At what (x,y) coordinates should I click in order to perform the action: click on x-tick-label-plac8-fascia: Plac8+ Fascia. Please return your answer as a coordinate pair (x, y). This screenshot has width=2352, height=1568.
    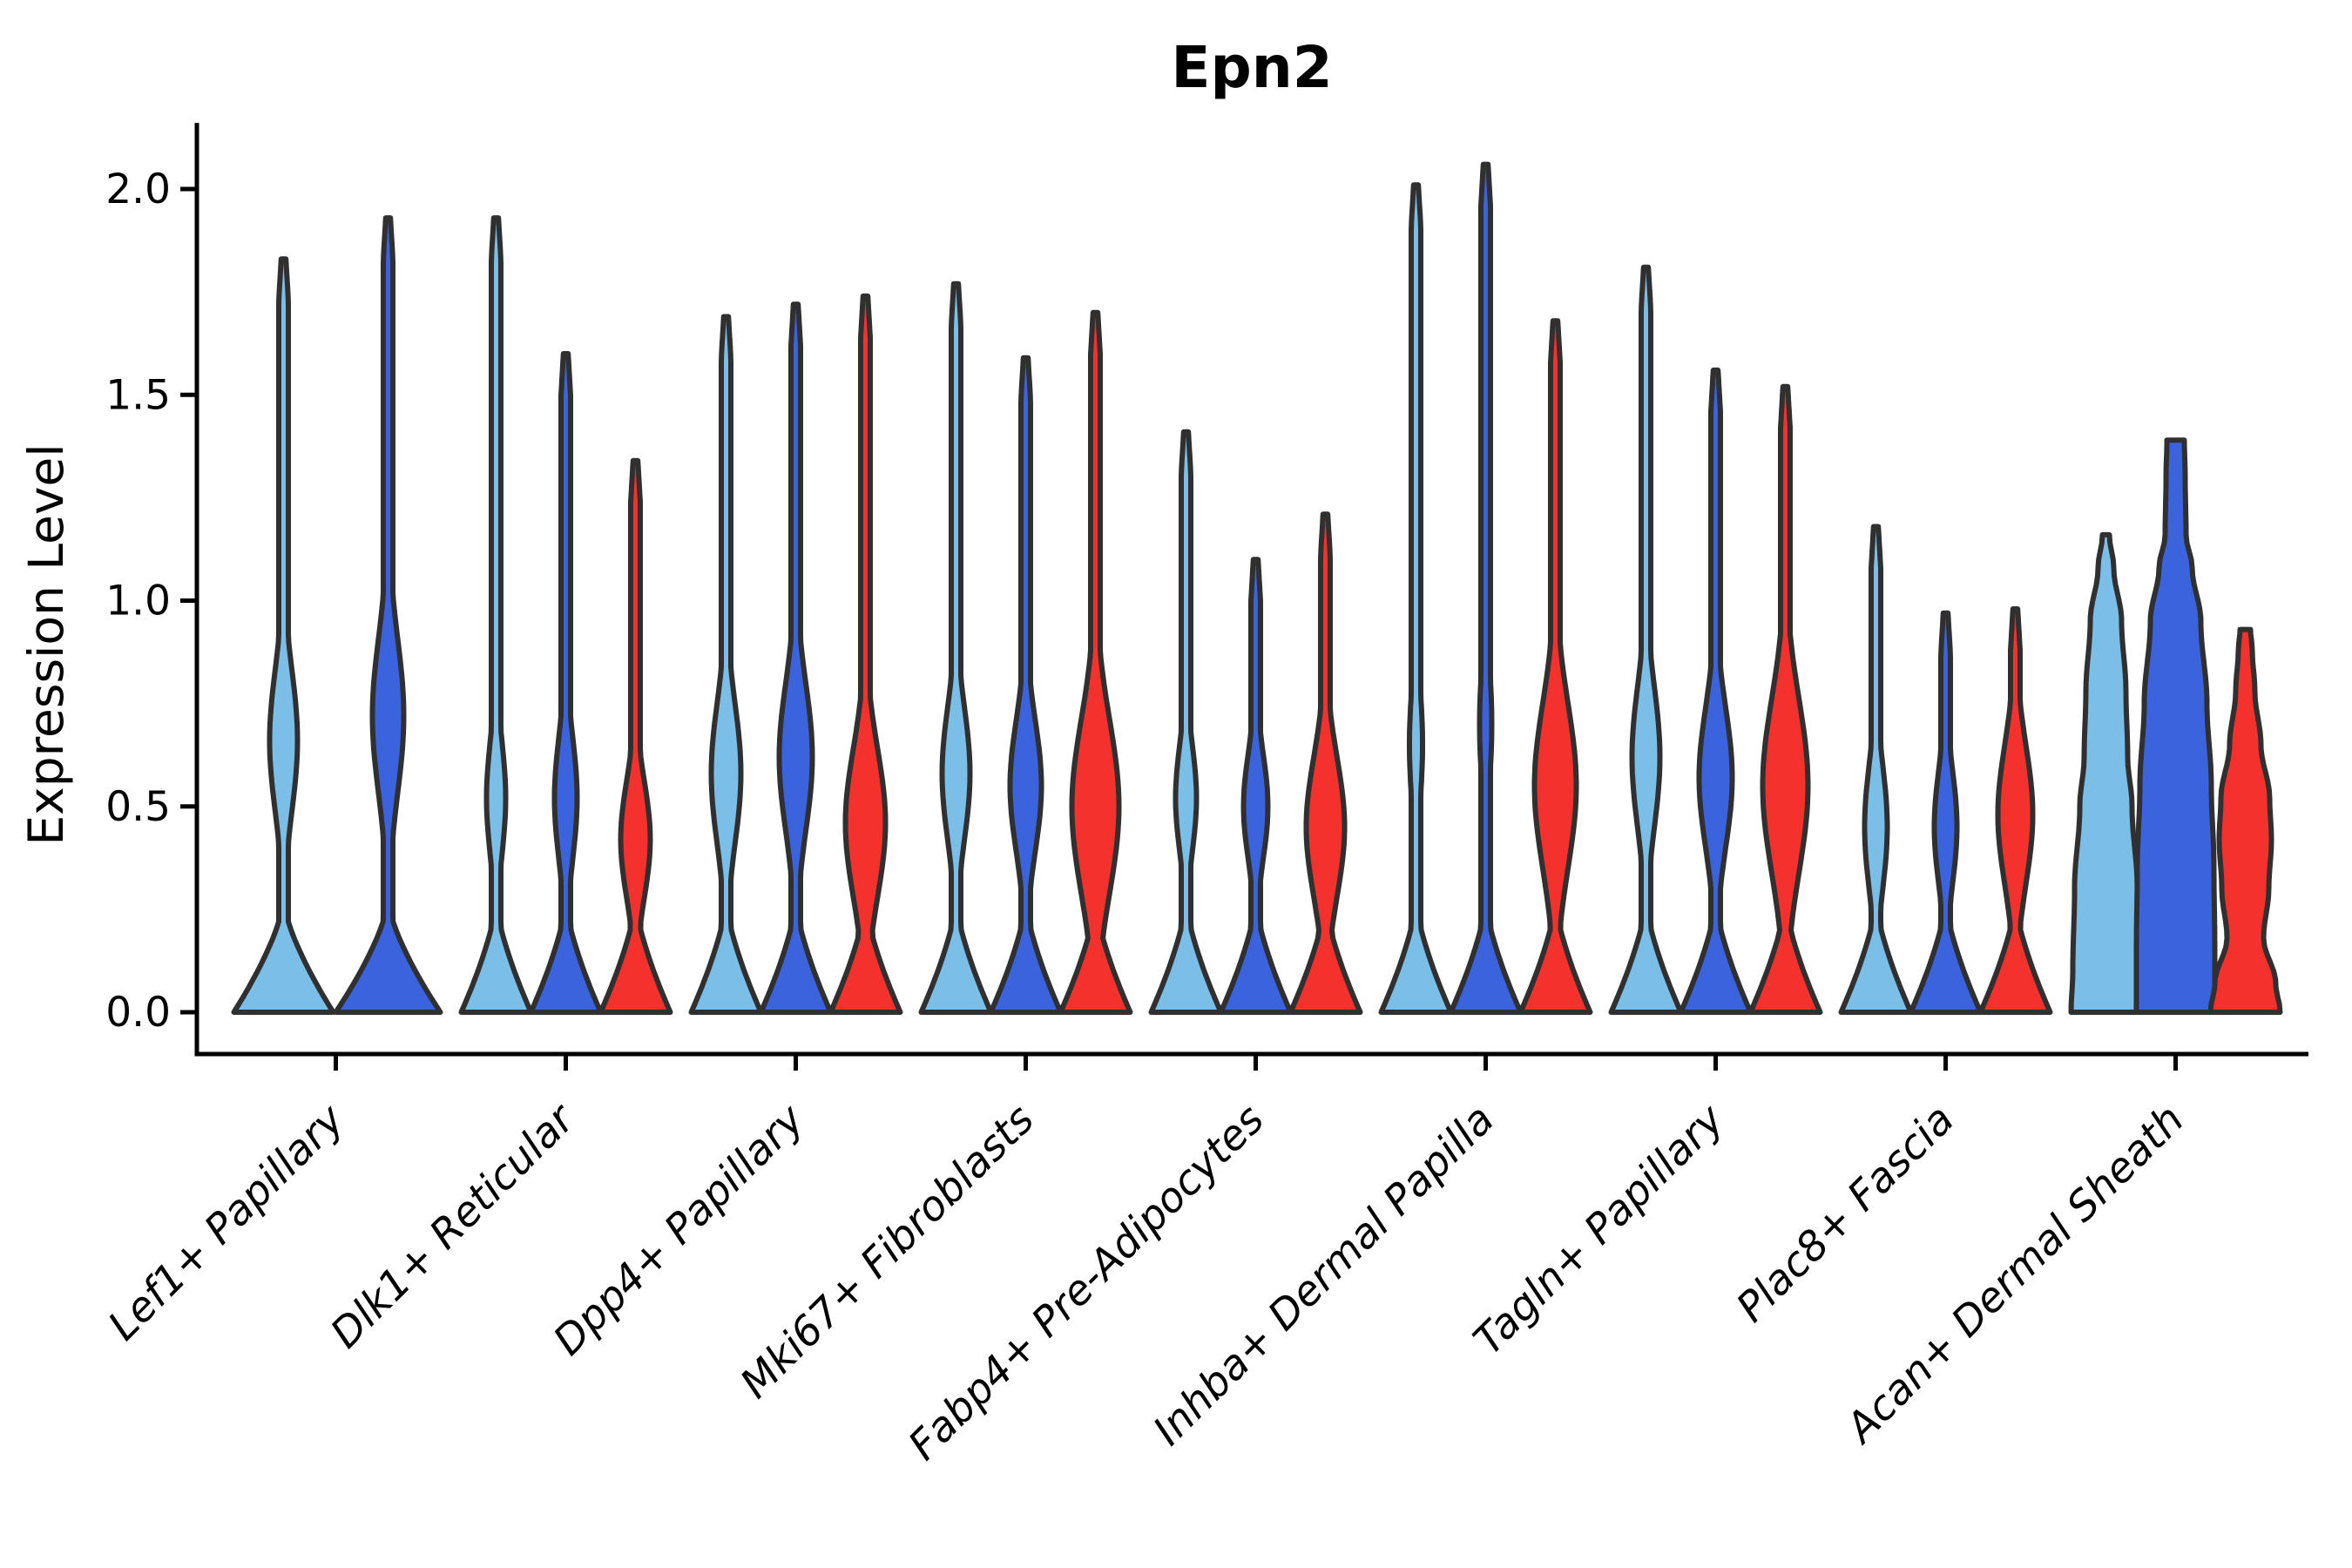
    Looking at the image, I should click on (1845, 1214).